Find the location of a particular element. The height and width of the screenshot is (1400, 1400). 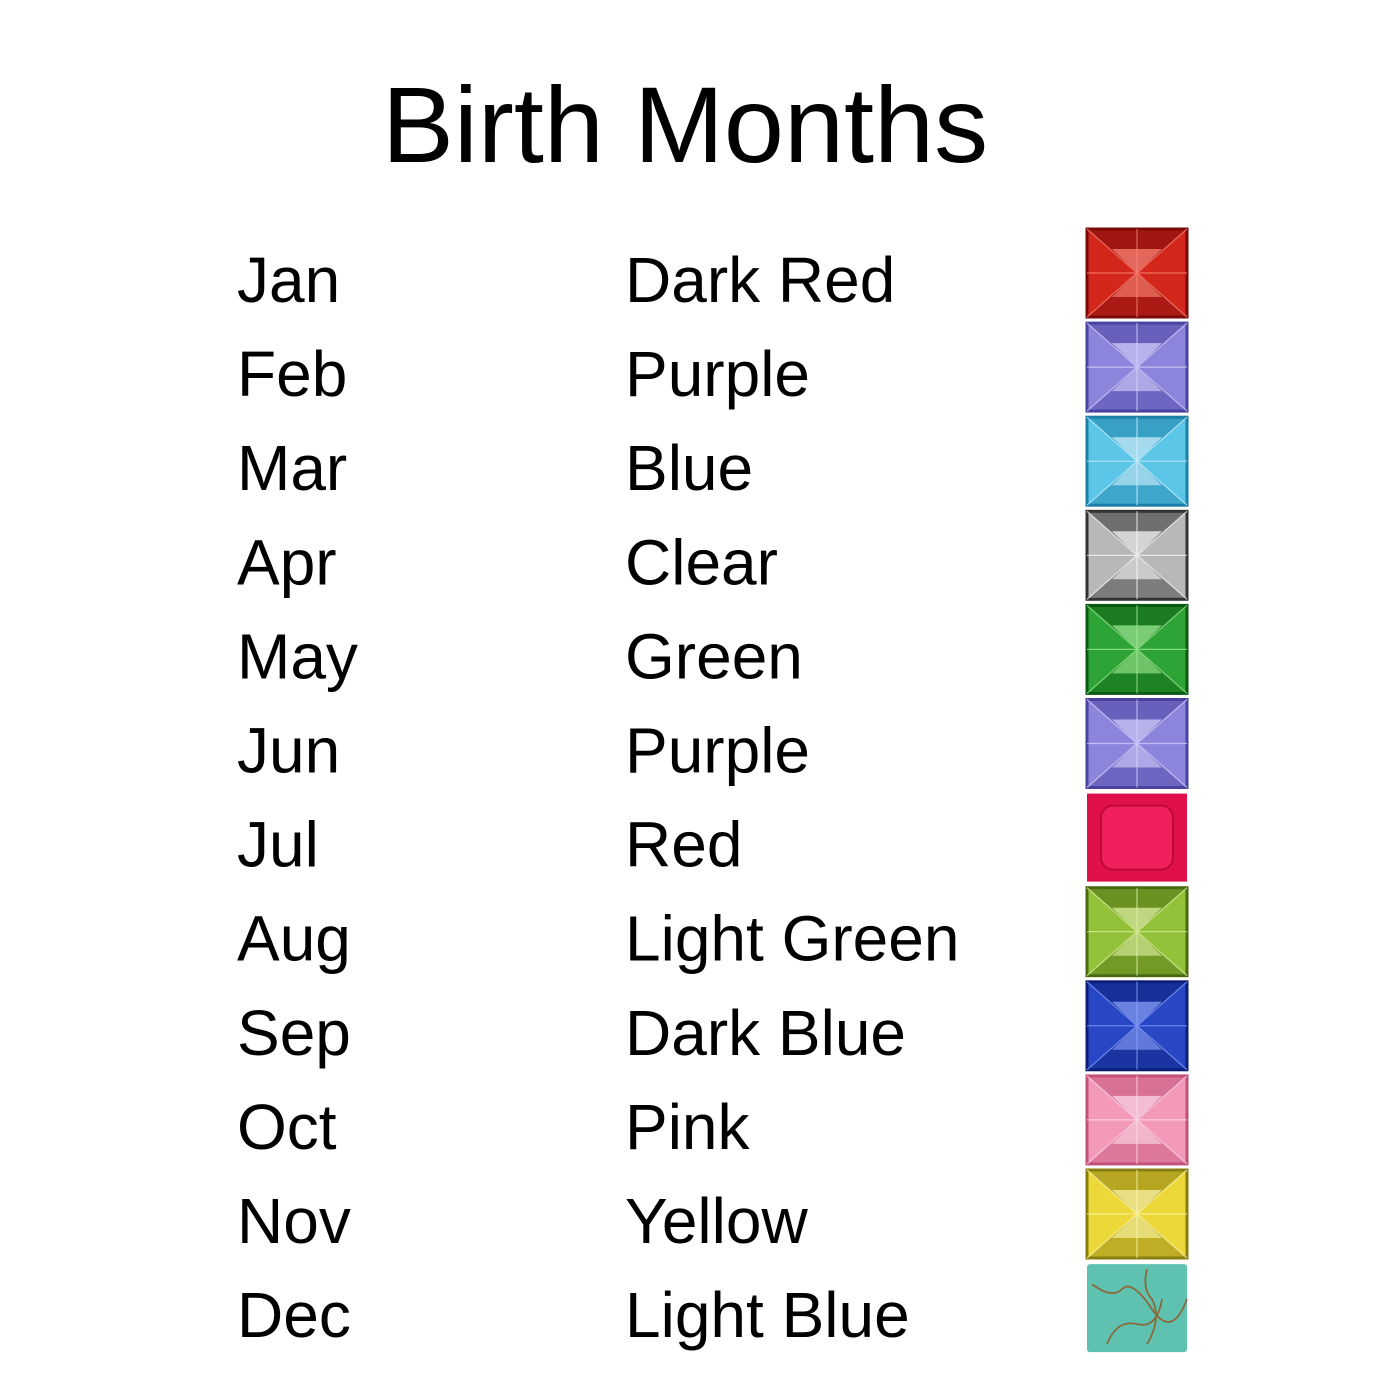

stone-color: Red is located at coordinates (683, 845).